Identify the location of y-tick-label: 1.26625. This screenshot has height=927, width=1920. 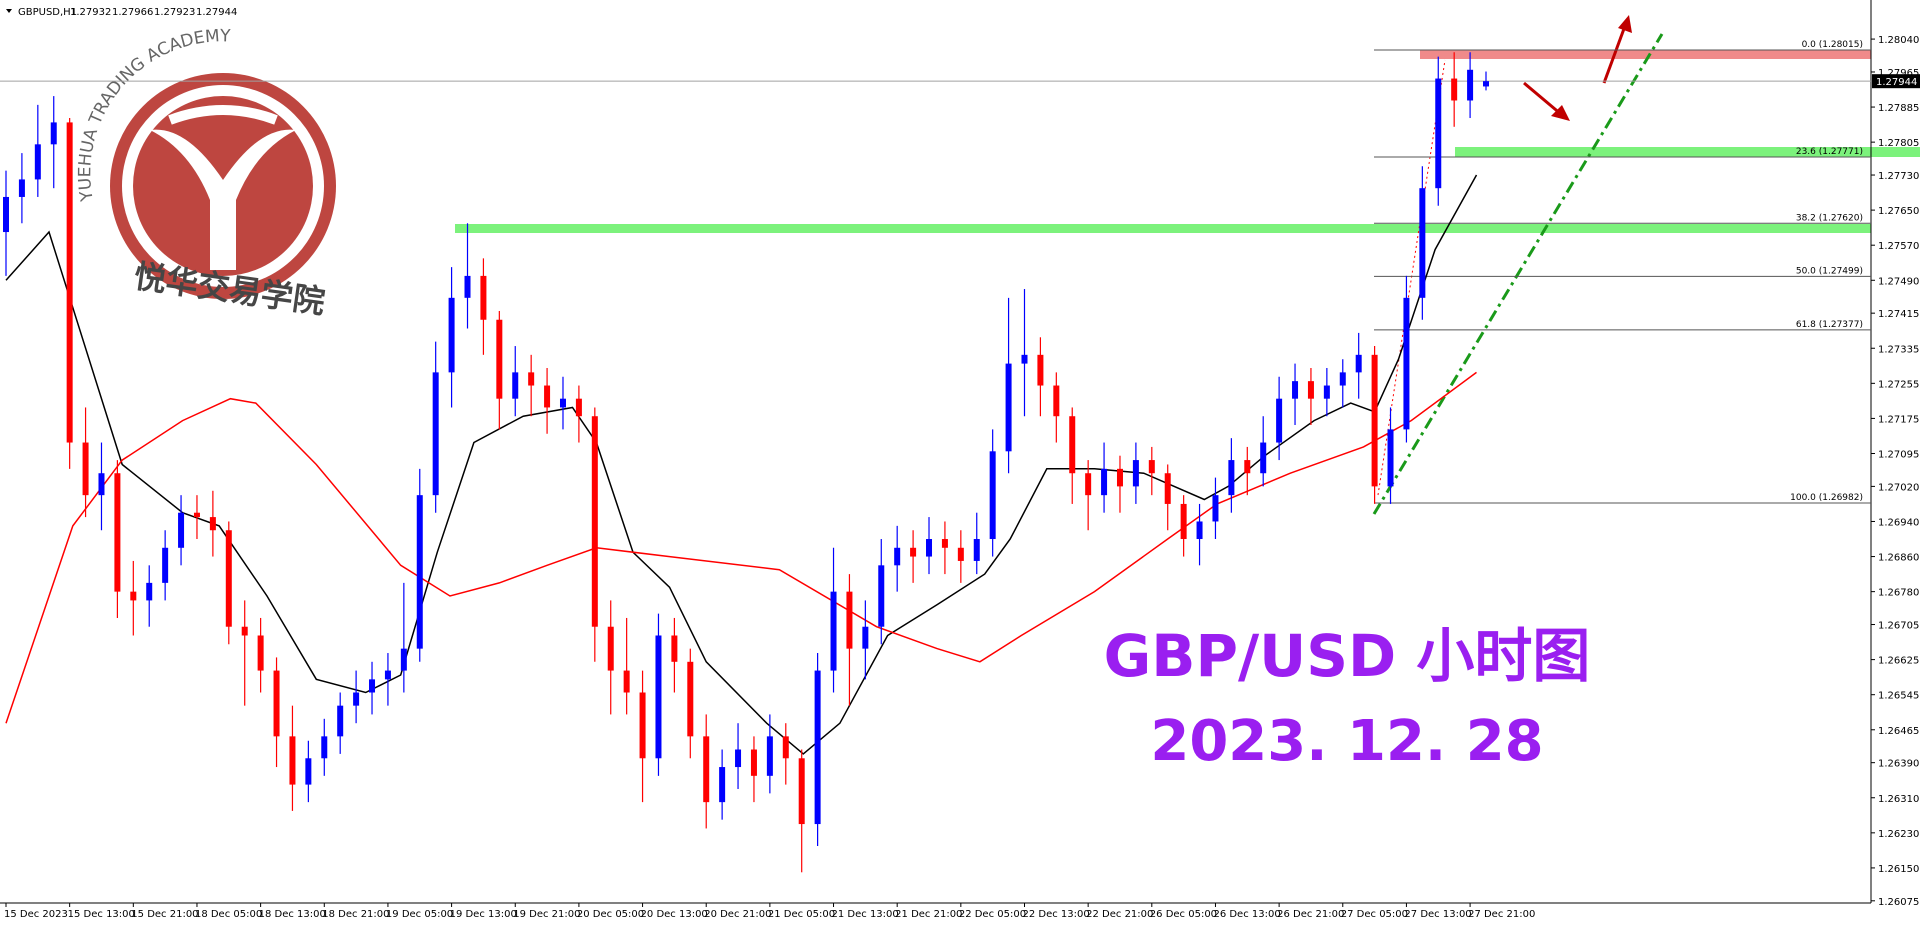
(1898, 661).